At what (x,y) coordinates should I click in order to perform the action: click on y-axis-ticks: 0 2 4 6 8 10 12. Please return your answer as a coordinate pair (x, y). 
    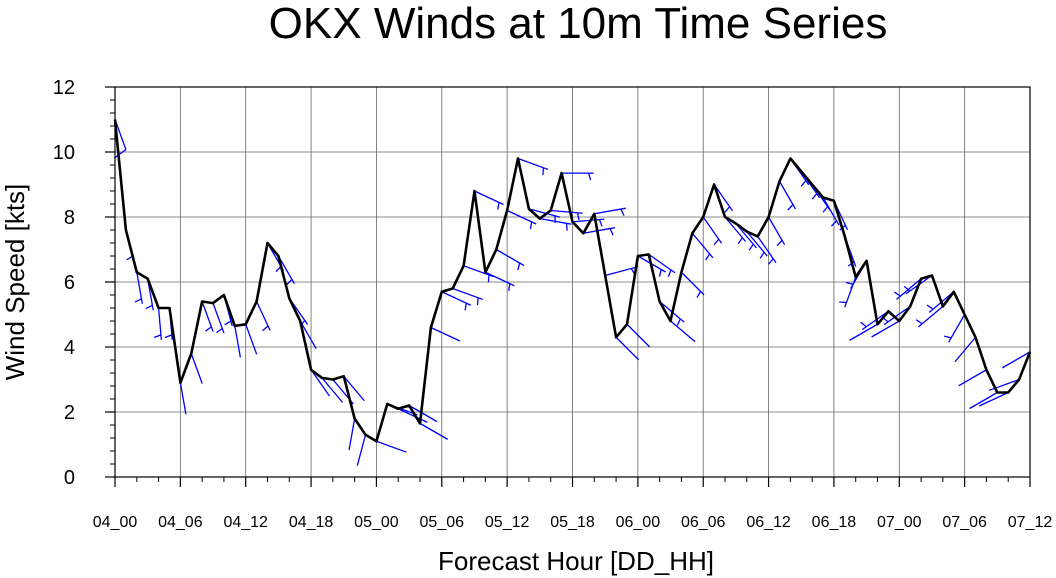
    Looking at the image, I should click on (84, 283).